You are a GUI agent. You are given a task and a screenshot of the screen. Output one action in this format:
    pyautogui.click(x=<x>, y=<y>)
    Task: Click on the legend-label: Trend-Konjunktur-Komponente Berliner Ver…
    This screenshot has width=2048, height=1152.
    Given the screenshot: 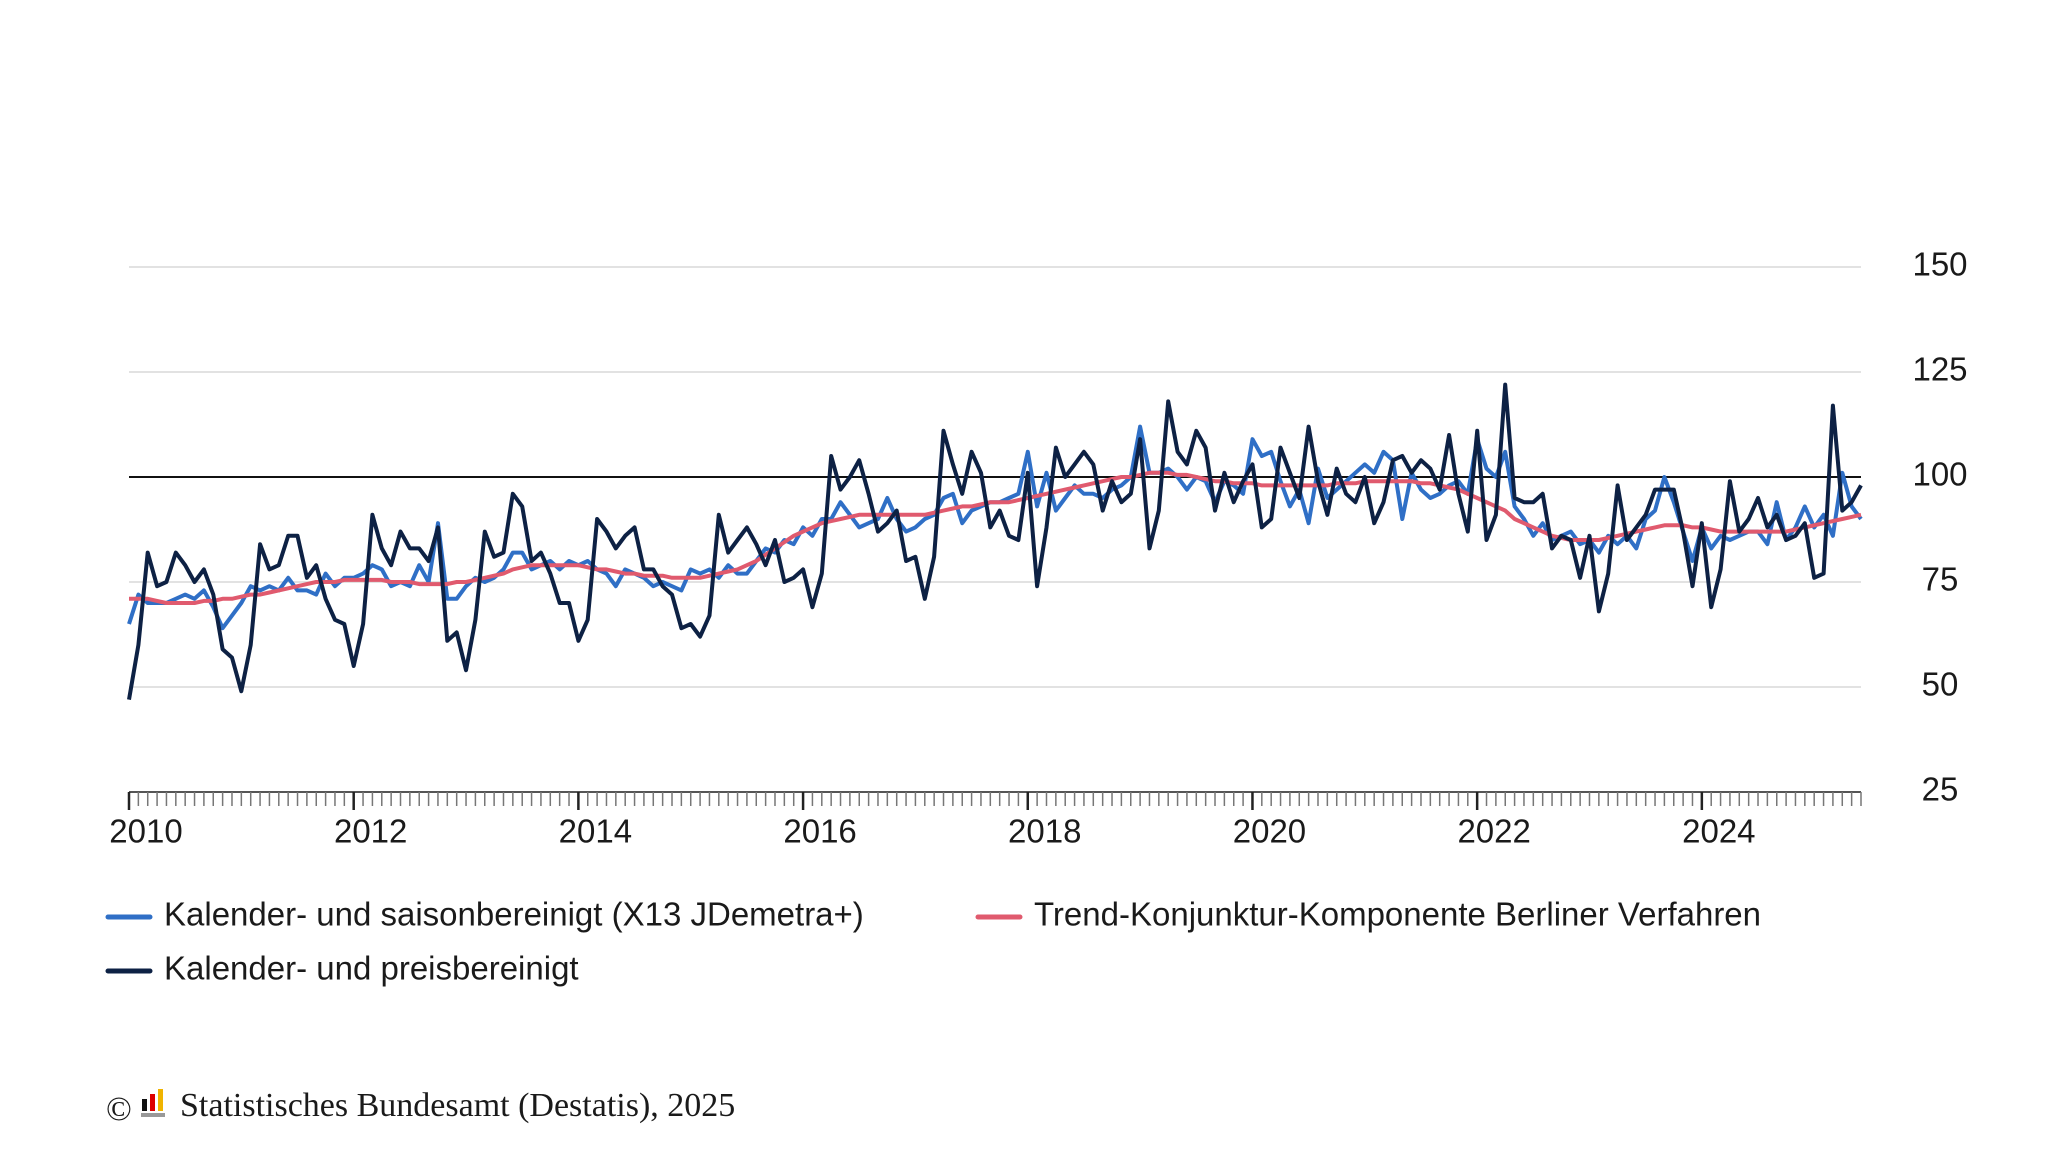 What is the action you would take?
    pyautogui.click(x=1397, y=914)
    